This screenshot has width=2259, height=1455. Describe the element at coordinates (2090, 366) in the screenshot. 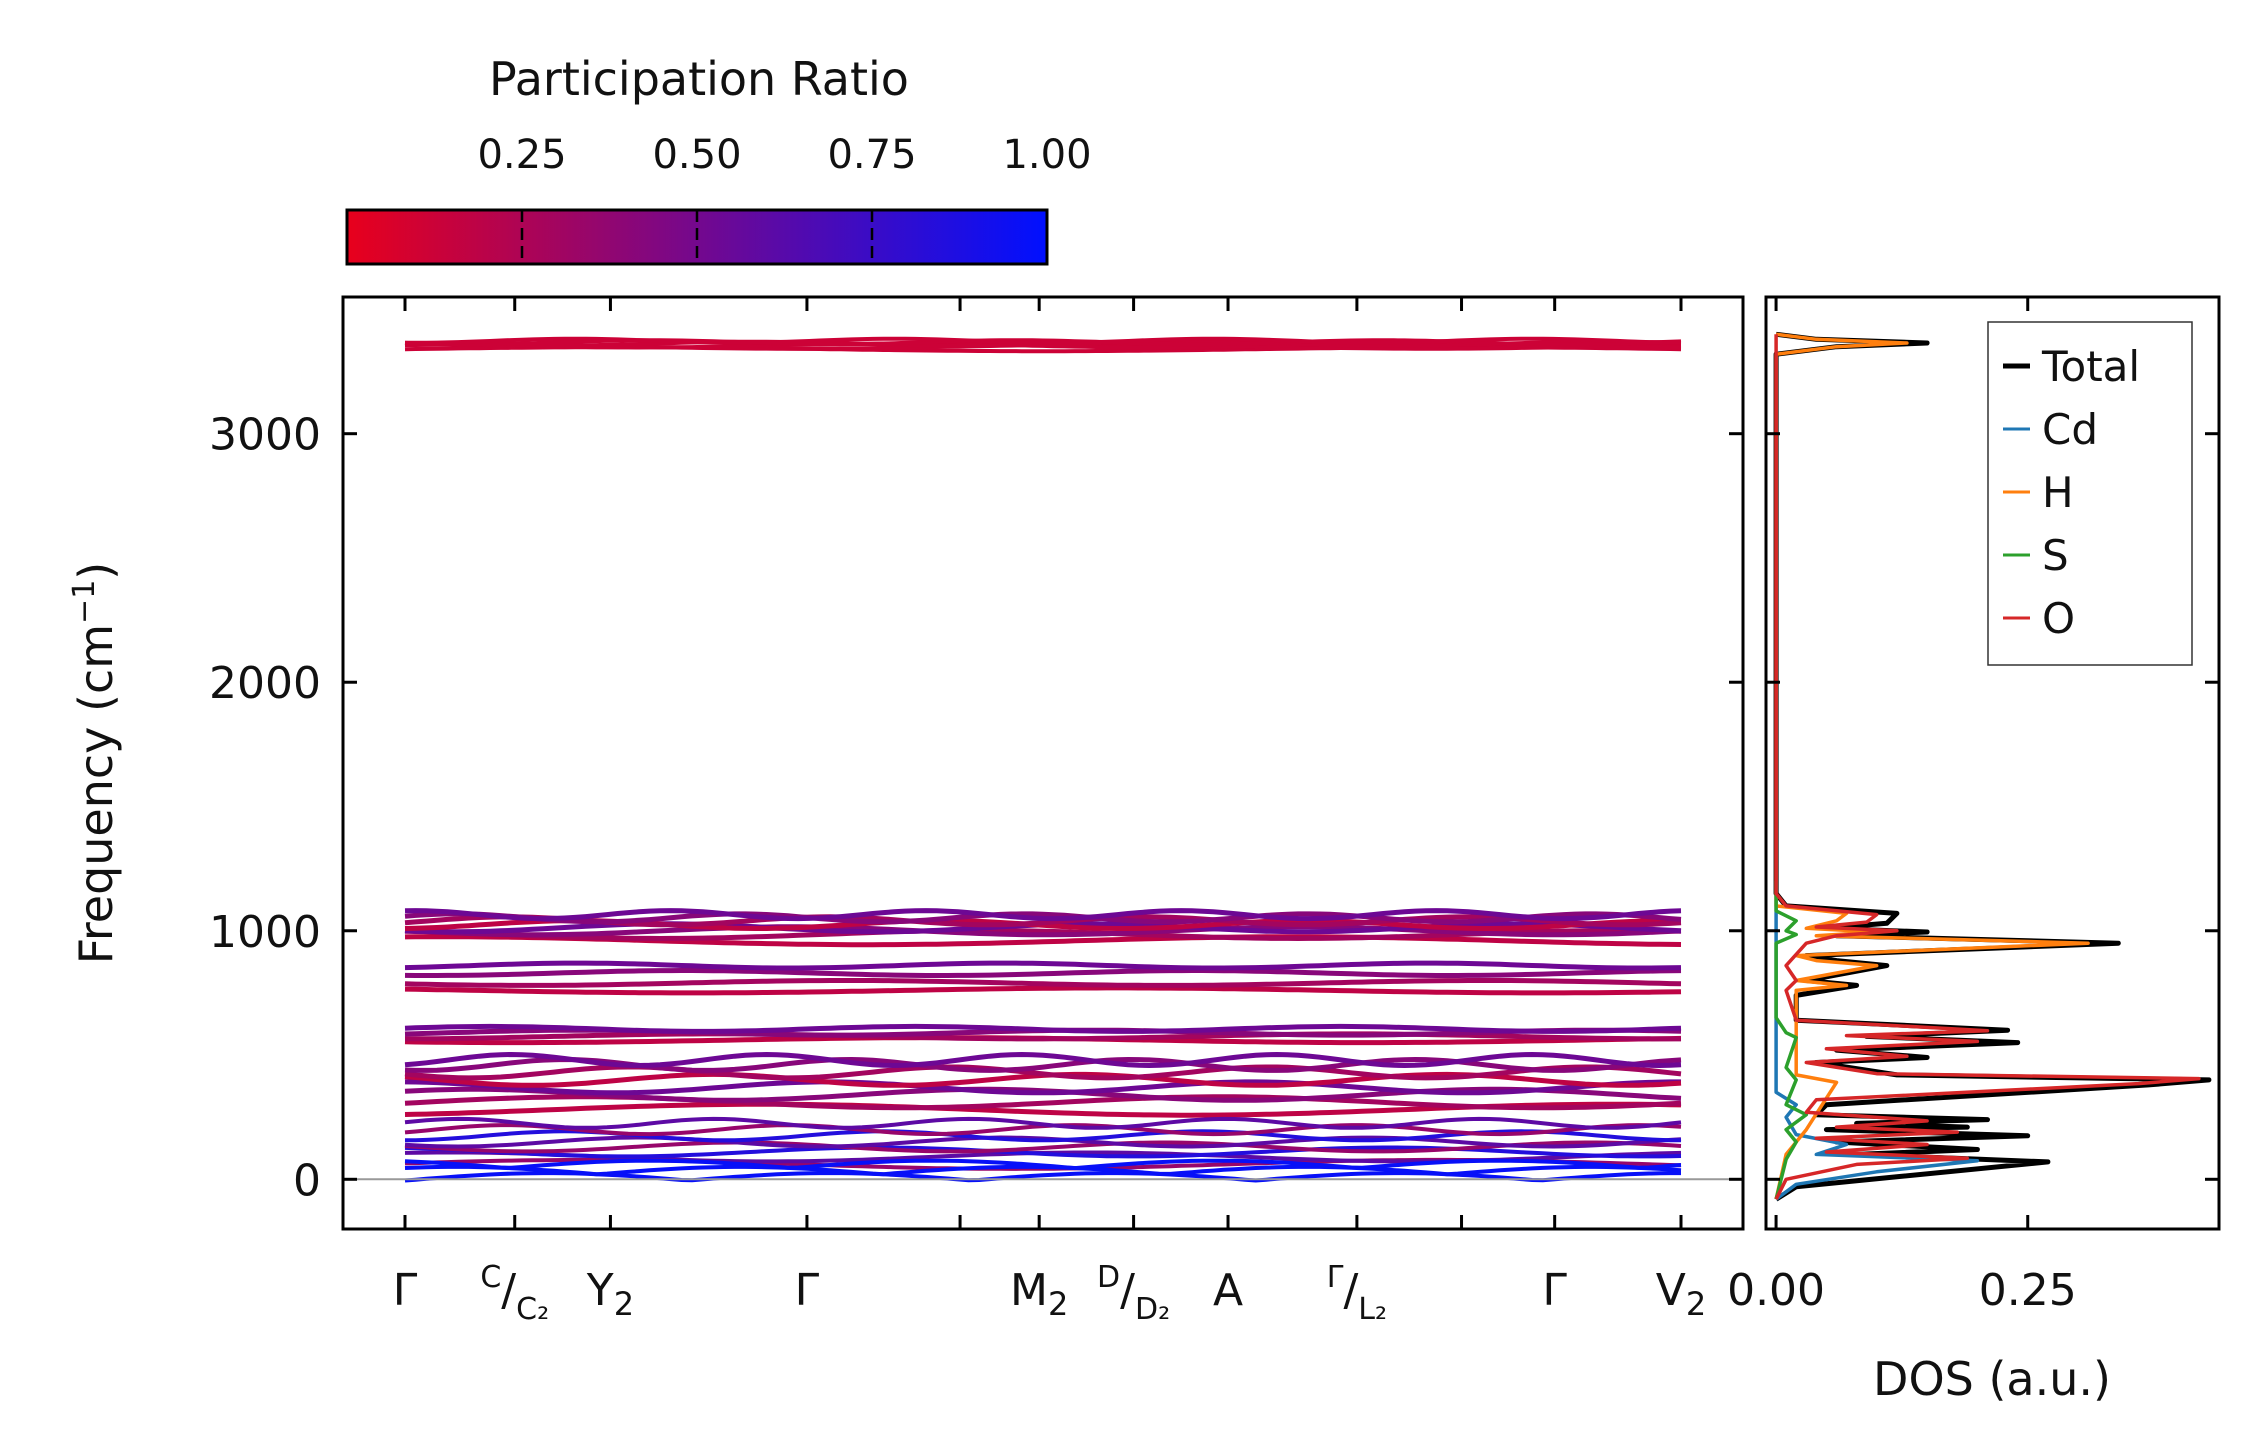

I see `legend-label-total: Total` at that location.